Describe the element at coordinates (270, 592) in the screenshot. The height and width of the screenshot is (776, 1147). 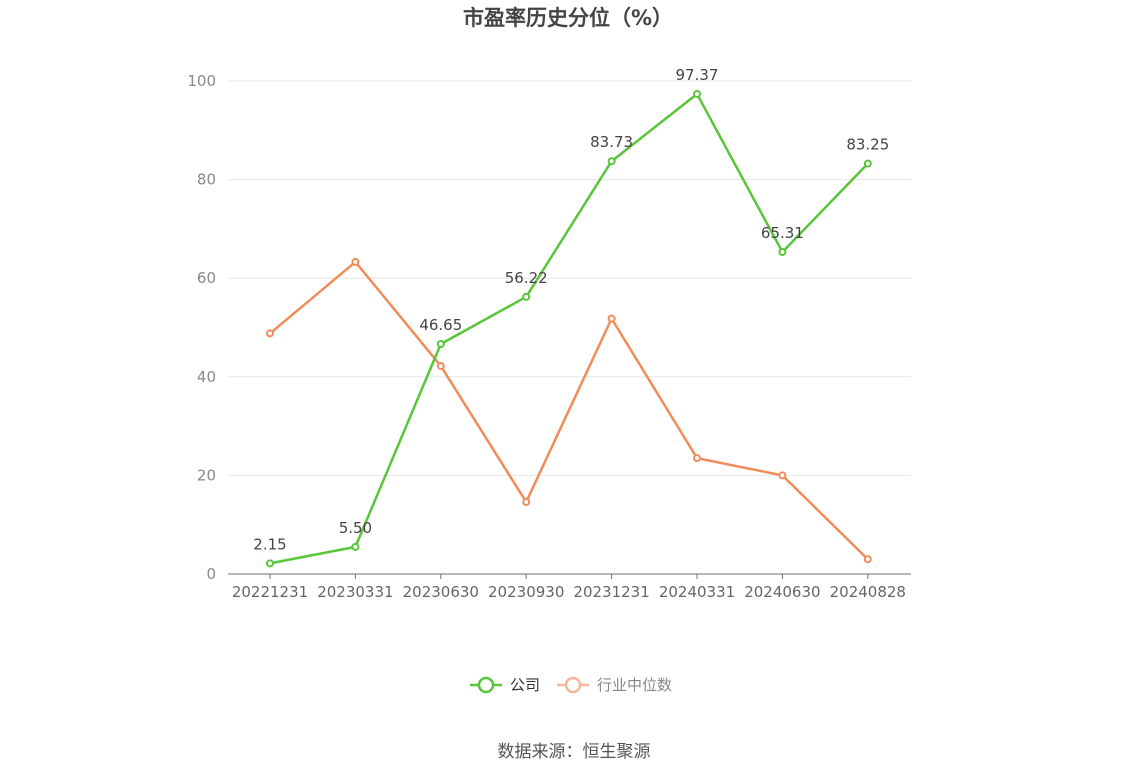
I see `x-tick-label: 20221231` at that location.